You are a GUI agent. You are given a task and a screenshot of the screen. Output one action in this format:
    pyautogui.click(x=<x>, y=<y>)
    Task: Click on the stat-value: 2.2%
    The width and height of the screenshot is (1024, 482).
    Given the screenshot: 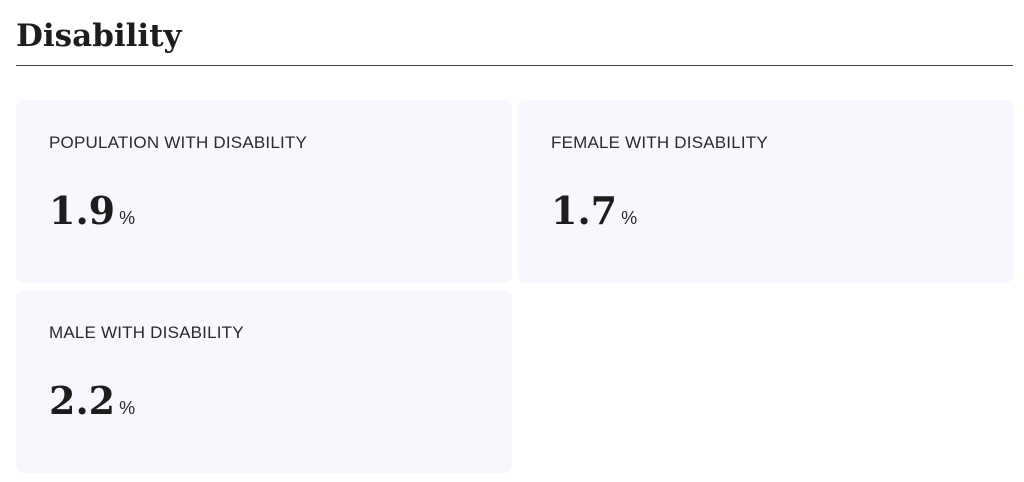 What is the action you would take?
    pyautogui.click(x=92, y=400)
    